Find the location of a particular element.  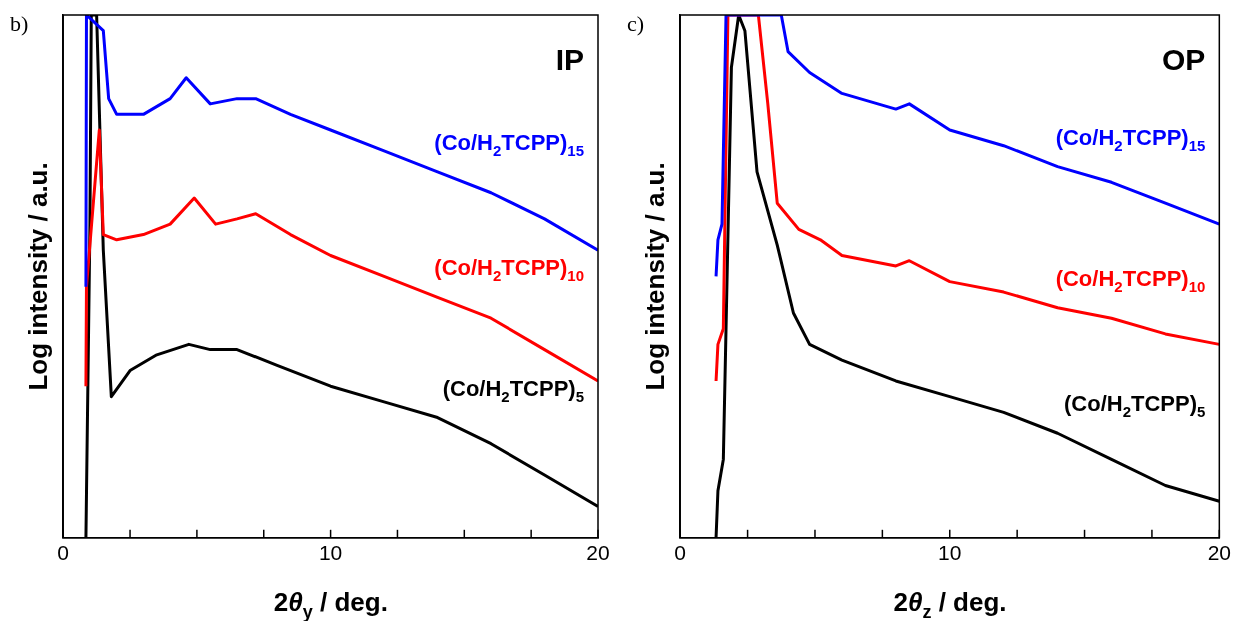

text: OP is located at coordinates (1183, 59).